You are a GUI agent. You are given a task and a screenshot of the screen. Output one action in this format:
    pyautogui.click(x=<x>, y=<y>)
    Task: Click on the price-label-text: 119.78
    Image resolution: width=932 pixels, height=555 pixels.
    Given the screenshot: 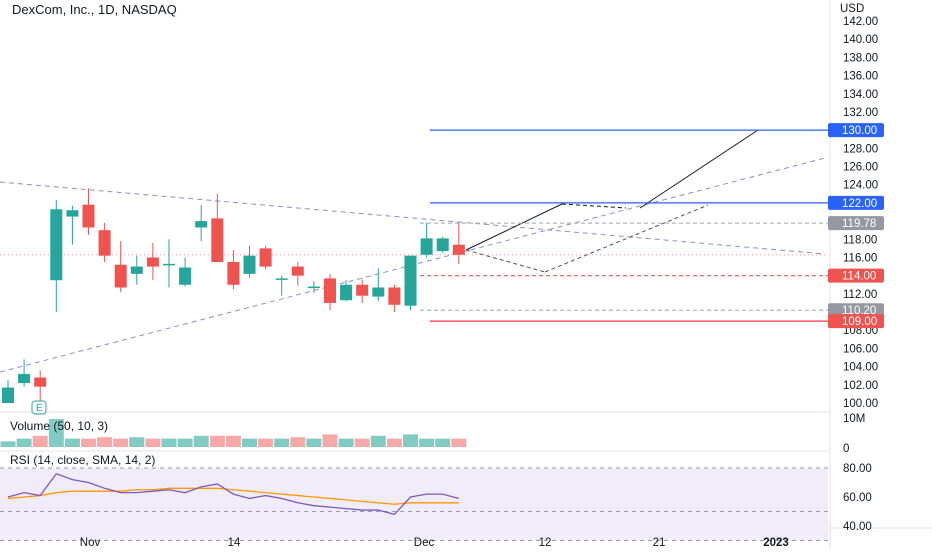 What is the action you would take?
    pyautogui.click(x=859, y=224)
    